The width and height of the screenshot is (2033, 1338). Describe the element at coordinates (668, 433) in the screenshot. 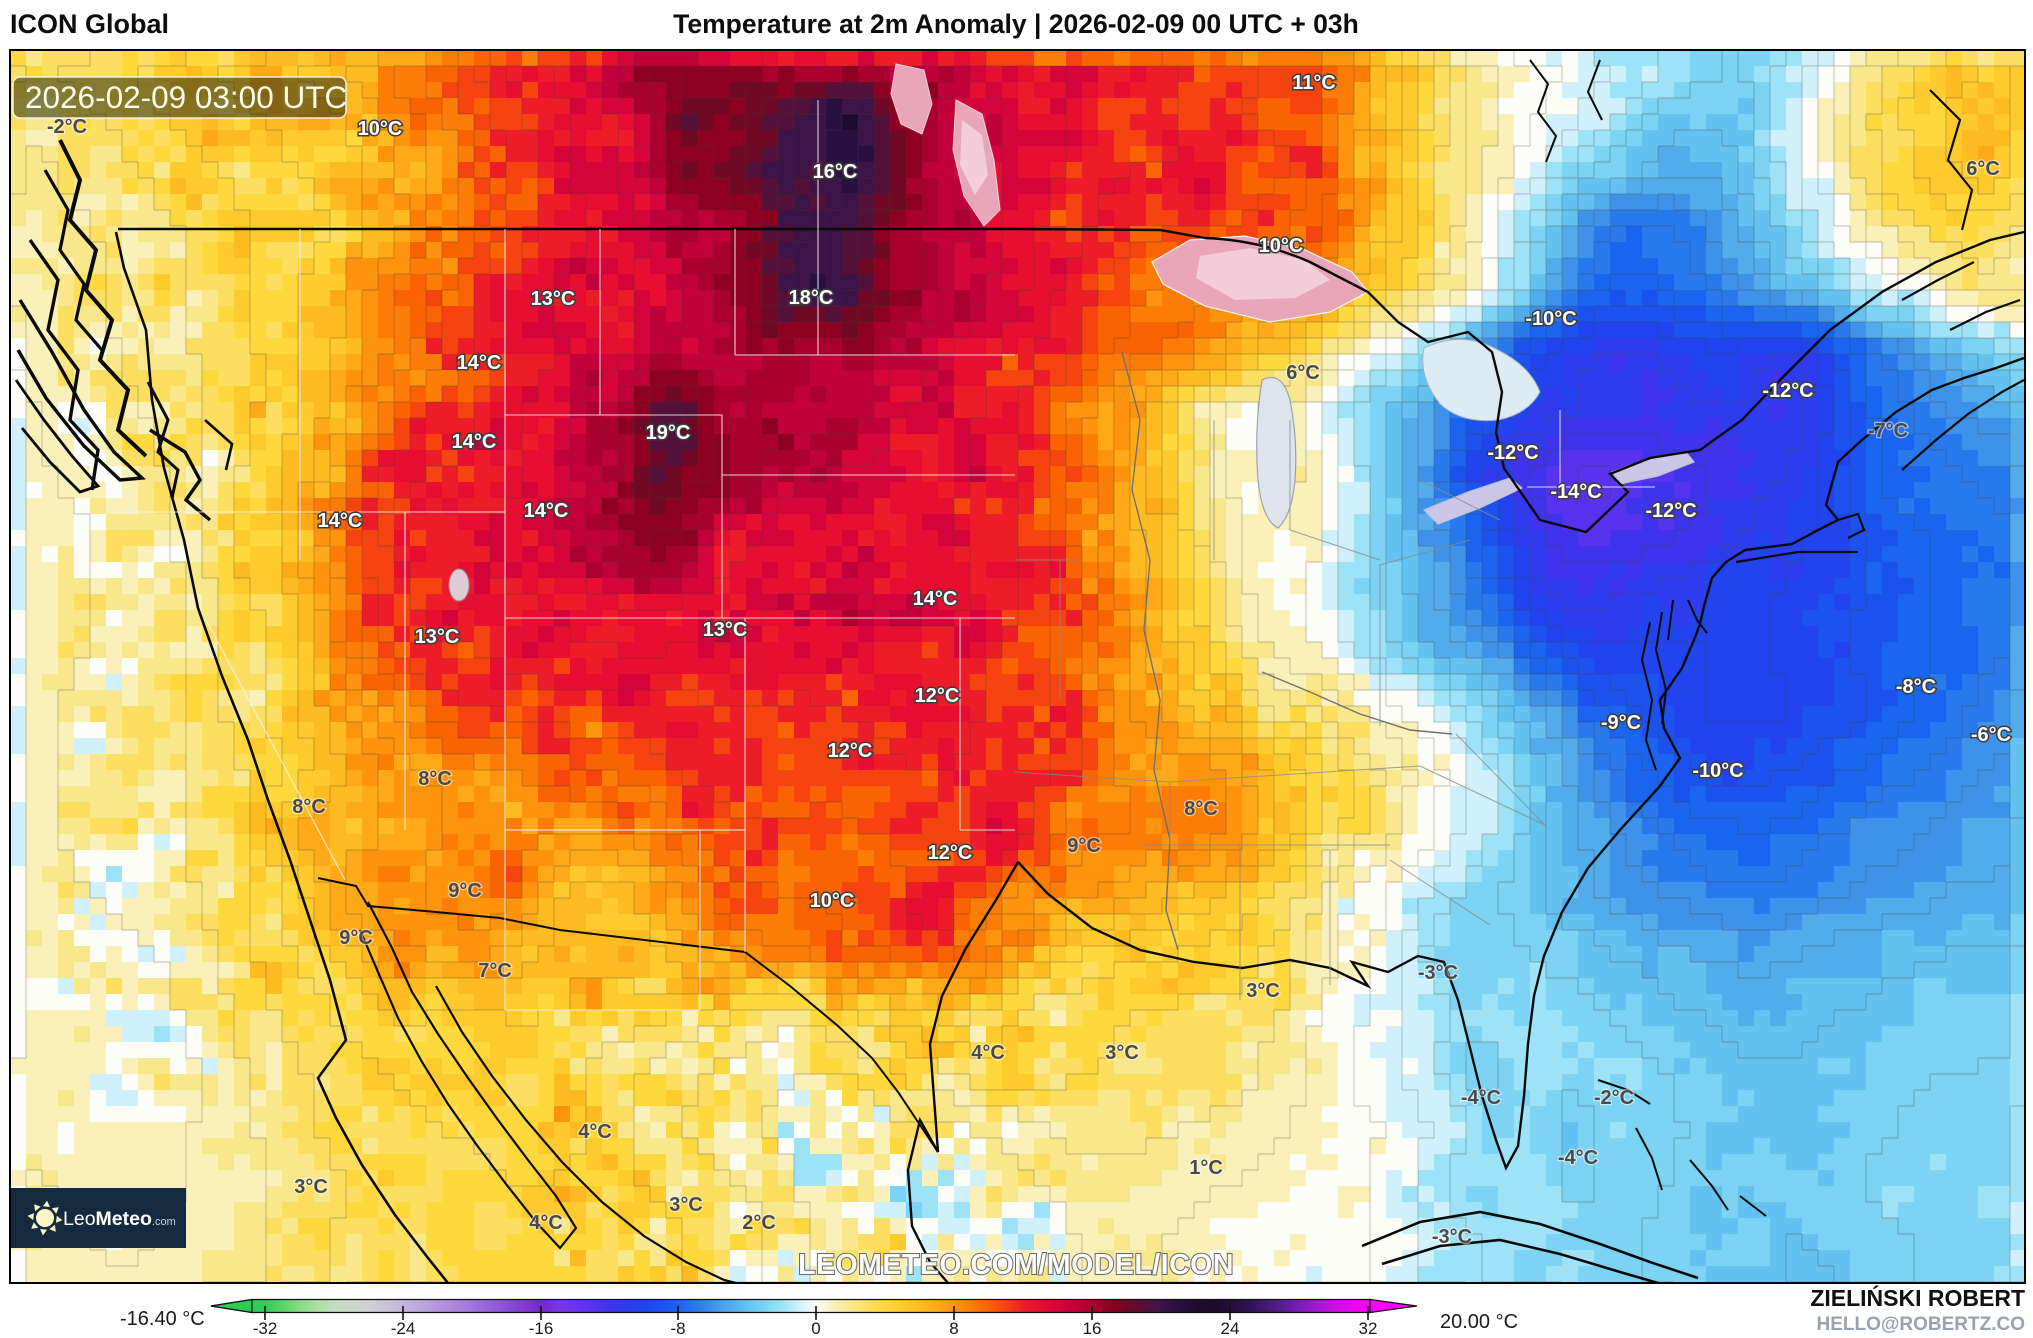

I see `svg-text: 19°C` at that location.